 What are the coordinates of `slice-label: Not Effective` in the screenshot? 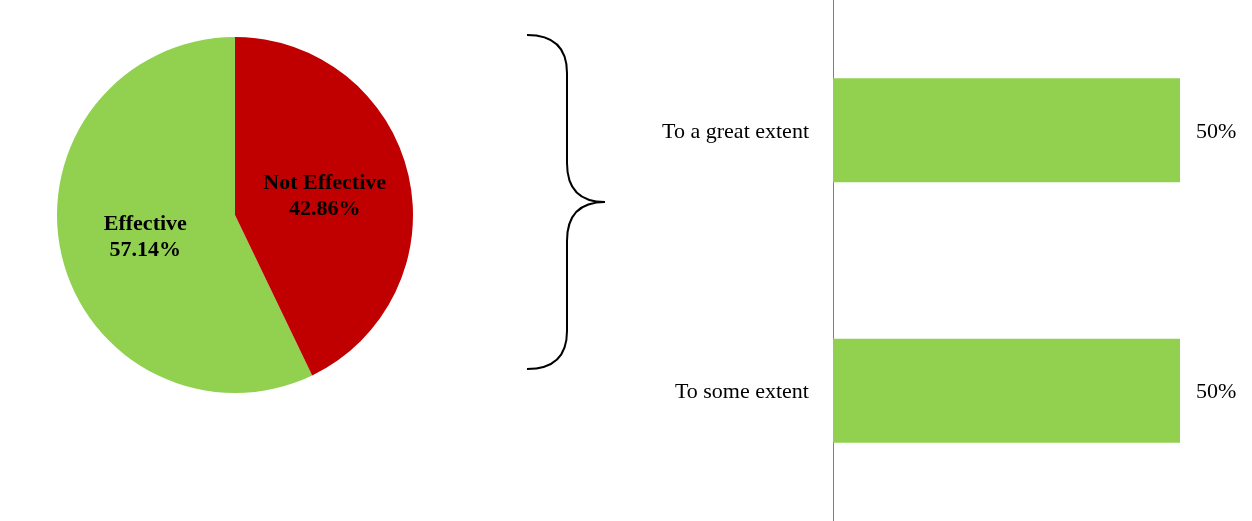 It's located at (325, 182).